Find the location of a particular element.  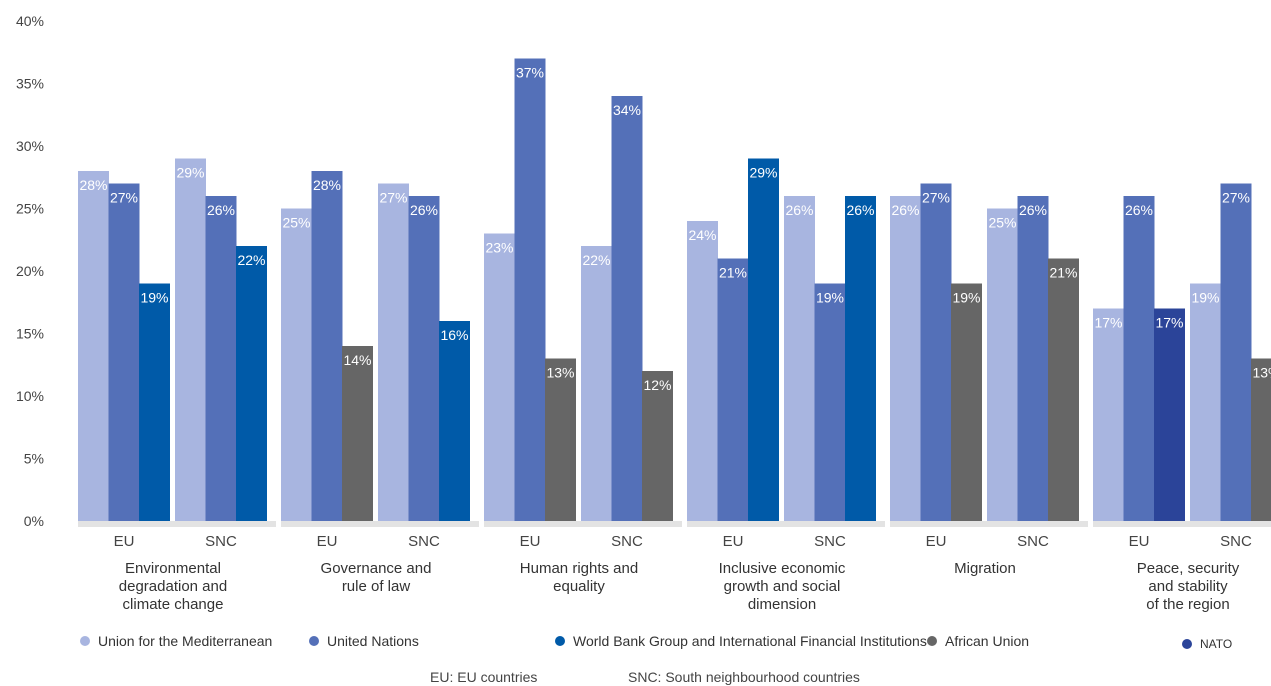

bar-data-label: 17% is located at coordinates (1108, 323).